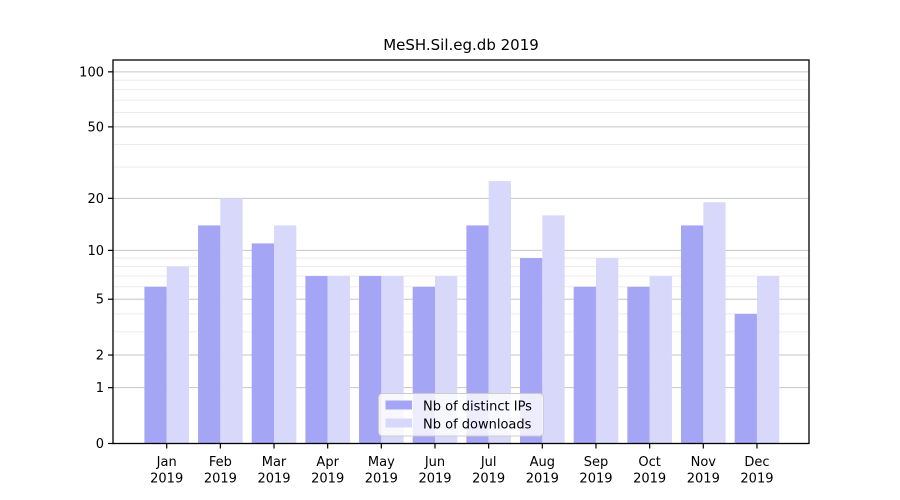  I want to click on chart-title: MeSH.Sil.eg.db 2019, so click(461, 45).